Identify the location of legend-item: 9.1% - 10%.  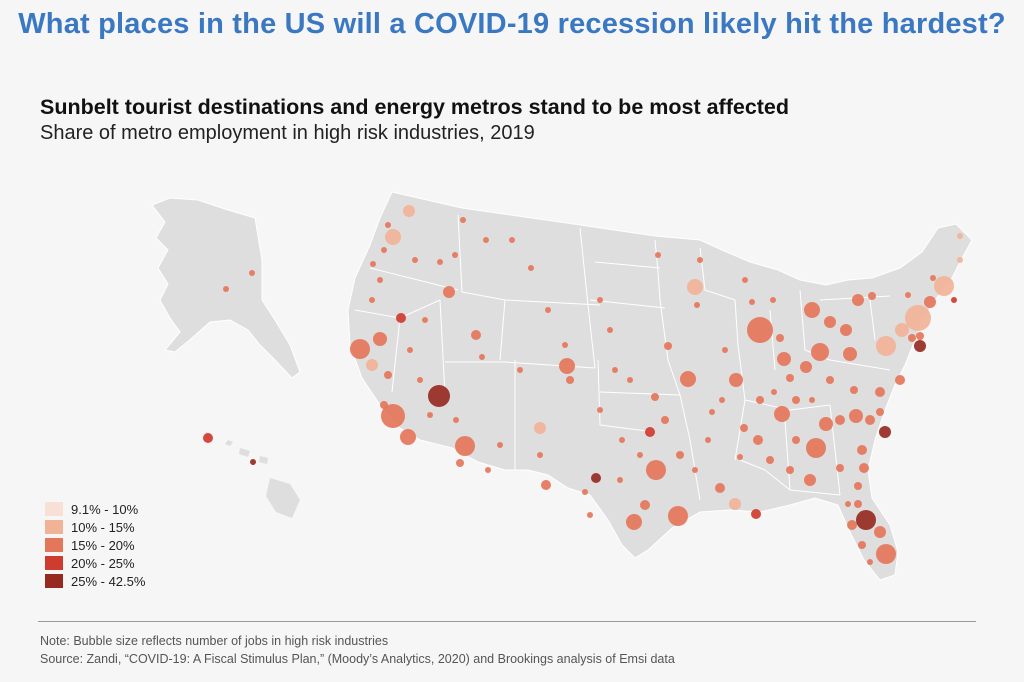
(95, 509).